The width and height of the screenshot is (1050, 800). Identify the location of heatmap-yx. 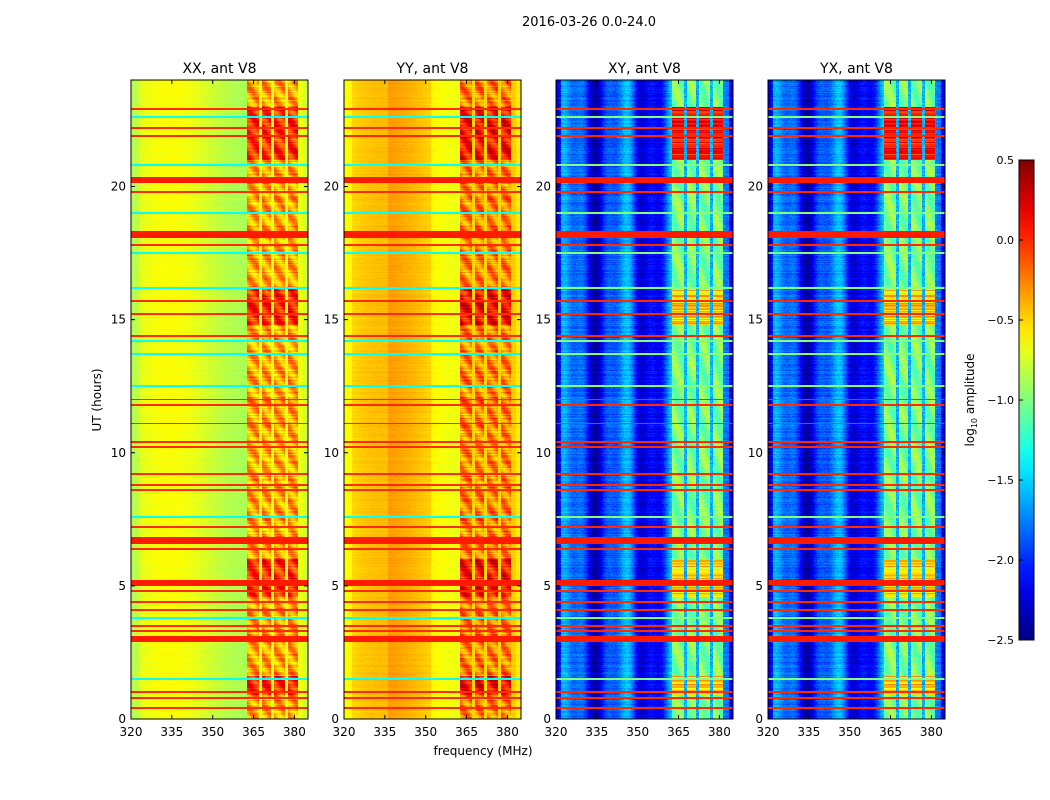
(856, 399).